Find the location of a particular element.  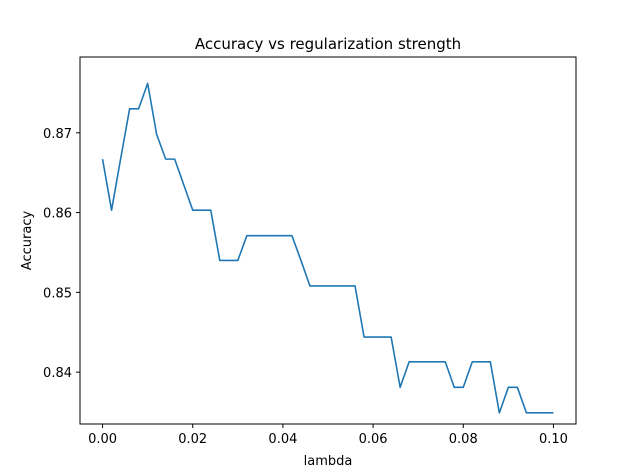

y-axis-label: Accuracy is located at coordinates (27, 241).